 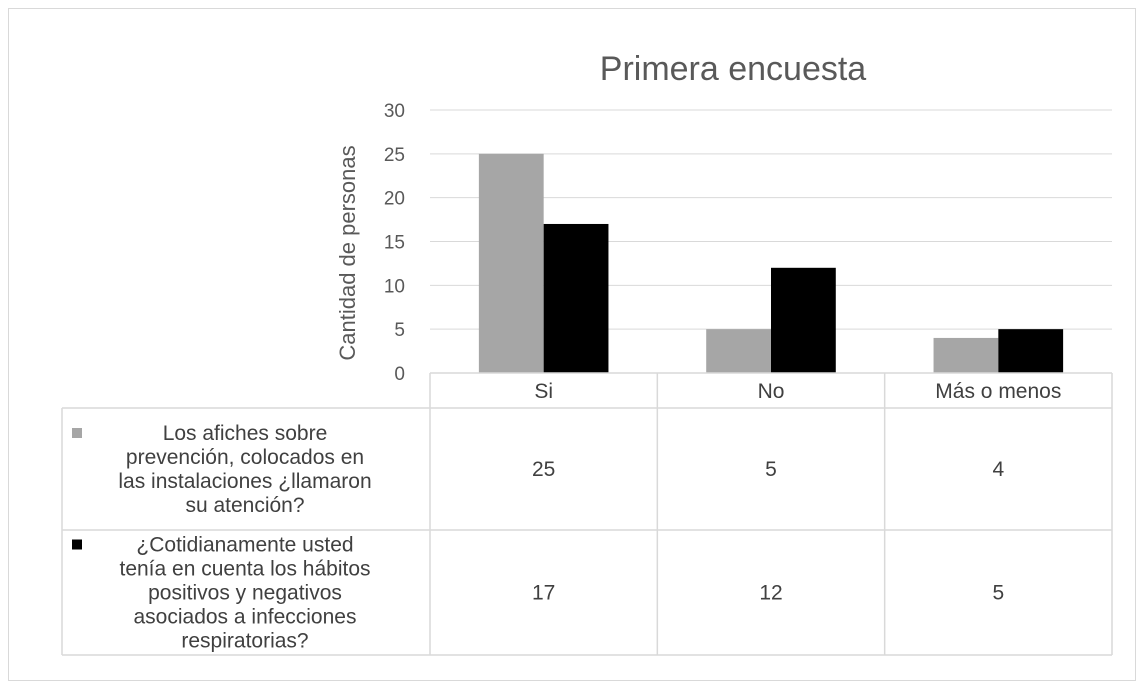 I want to click on table-value: 25, so click(x=543, y=469).